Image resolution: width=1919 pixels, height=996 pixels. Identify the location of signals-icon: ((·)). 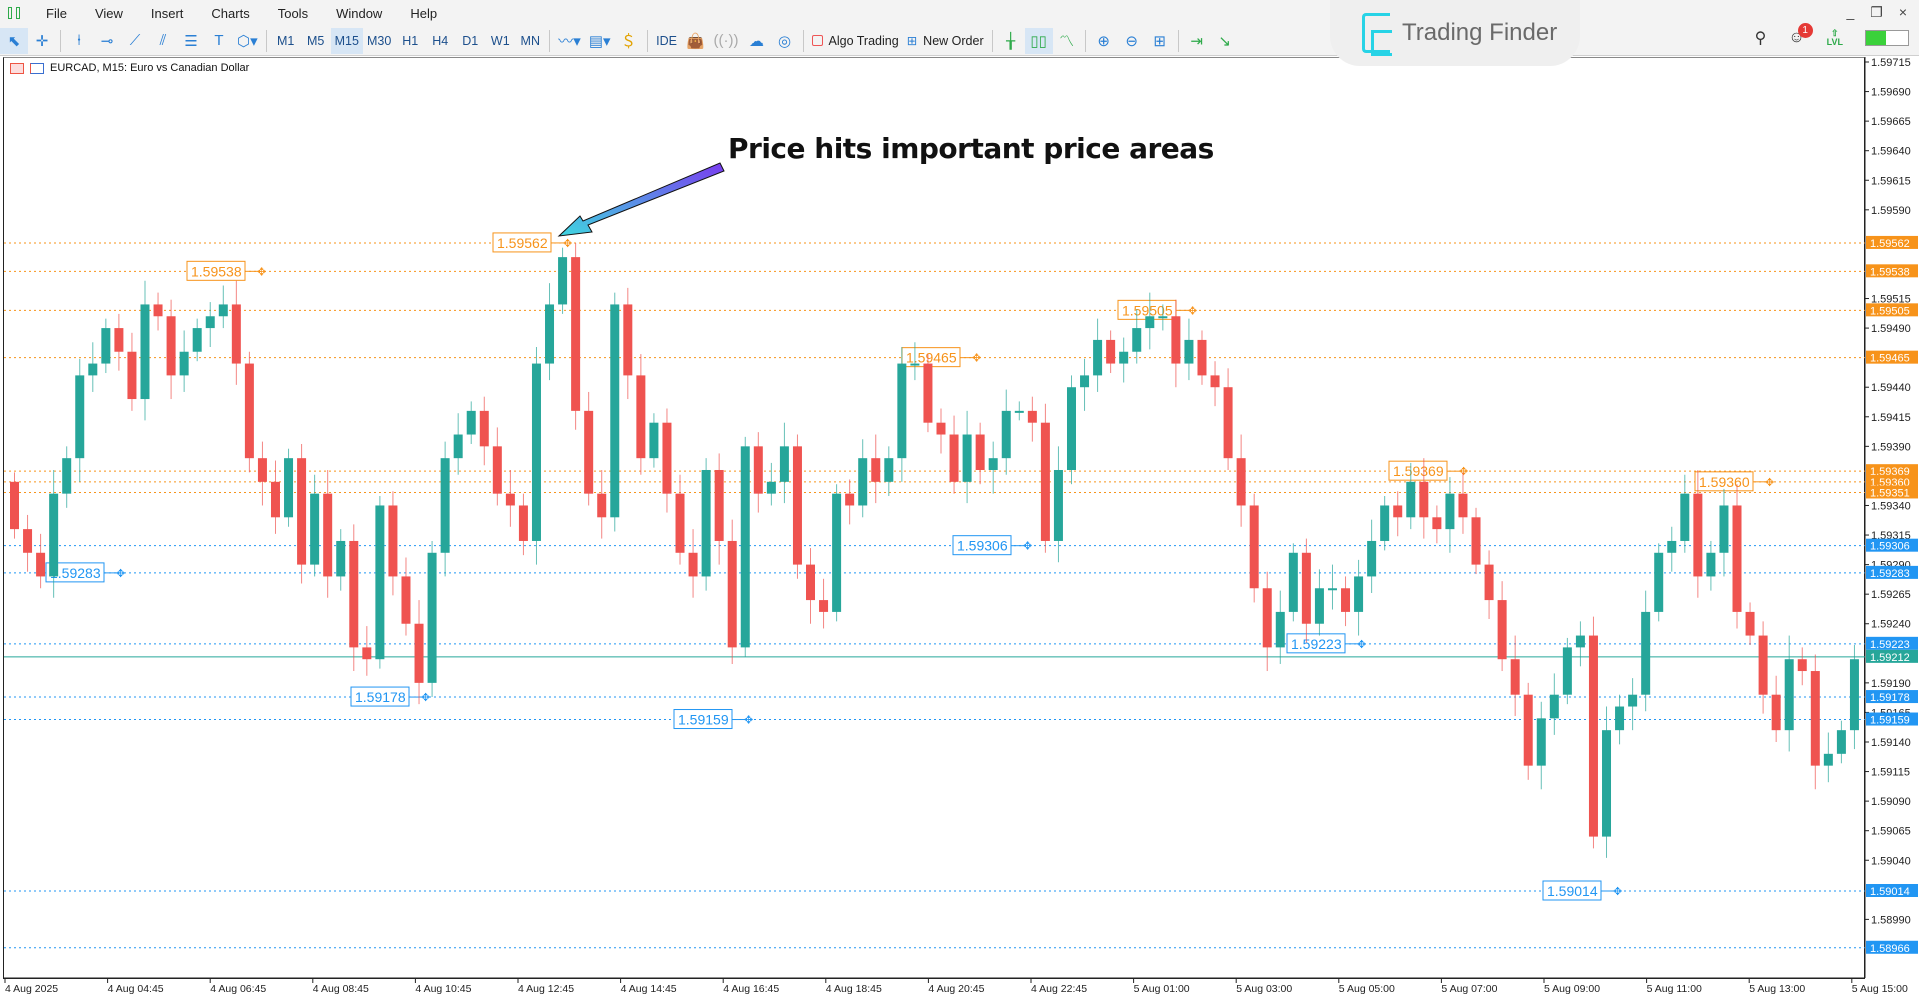
(726, 40).